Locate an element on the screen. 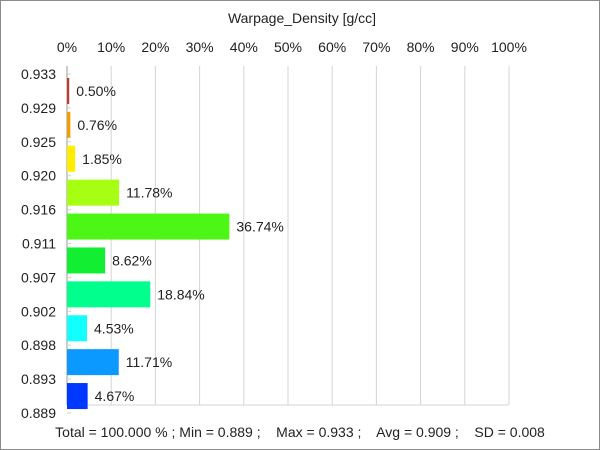  bar-data-label: 4.67% is located at coordinates (115, 396).